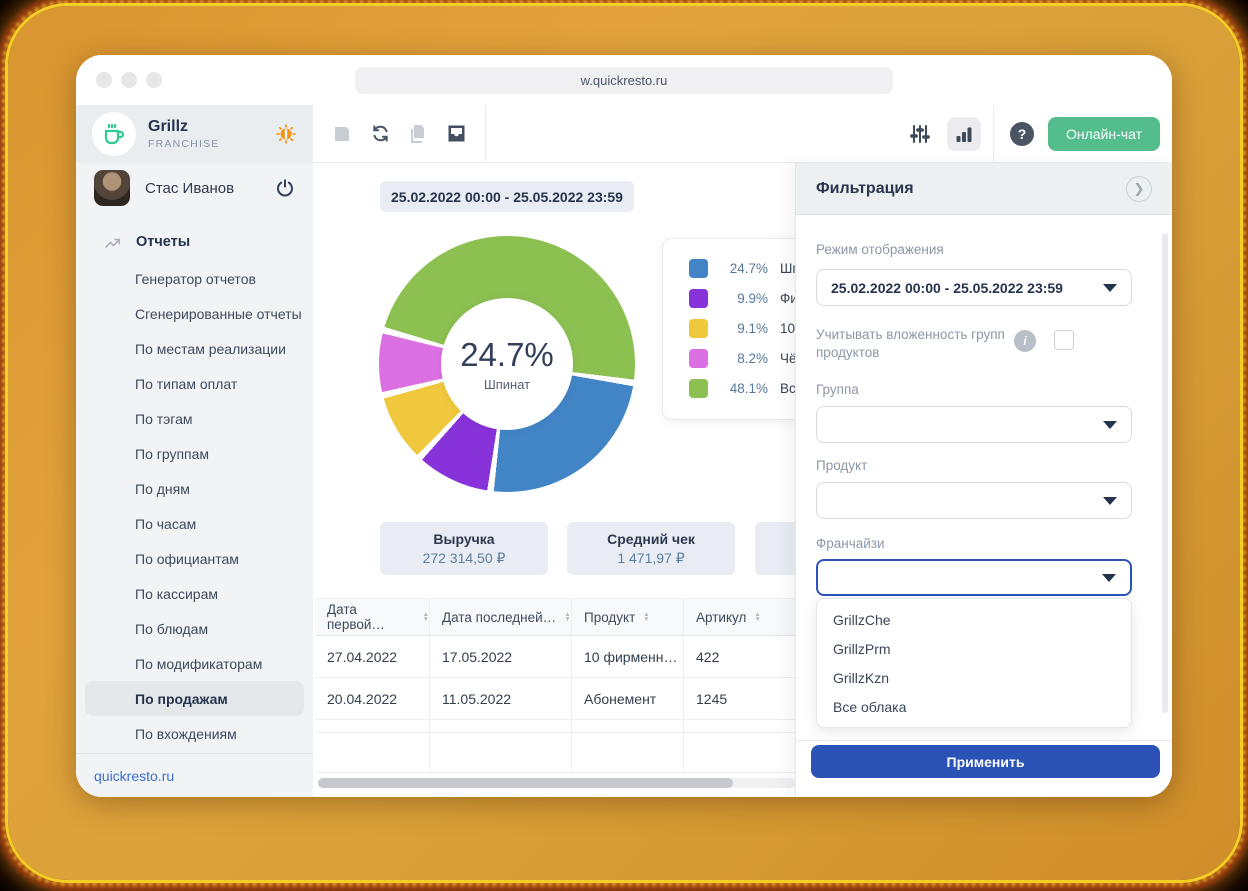 The width and height of the screenshot is (1248, 891). What do you see at coordinates (781, 388) in the screenshot?
I see `legend-item: 48.1% Все` at bounding box center [781, 388].